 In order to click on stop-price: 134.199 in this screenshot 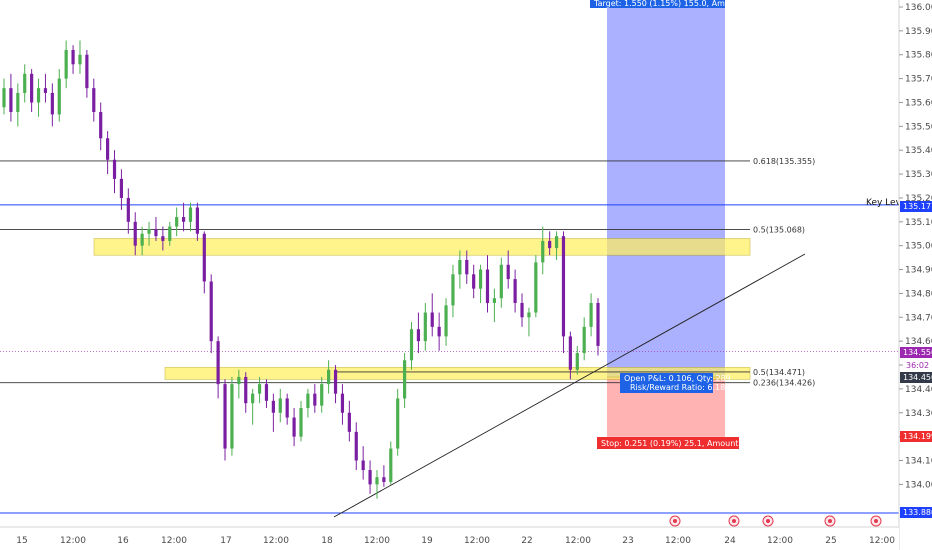, I will do `click(917, 436)`.